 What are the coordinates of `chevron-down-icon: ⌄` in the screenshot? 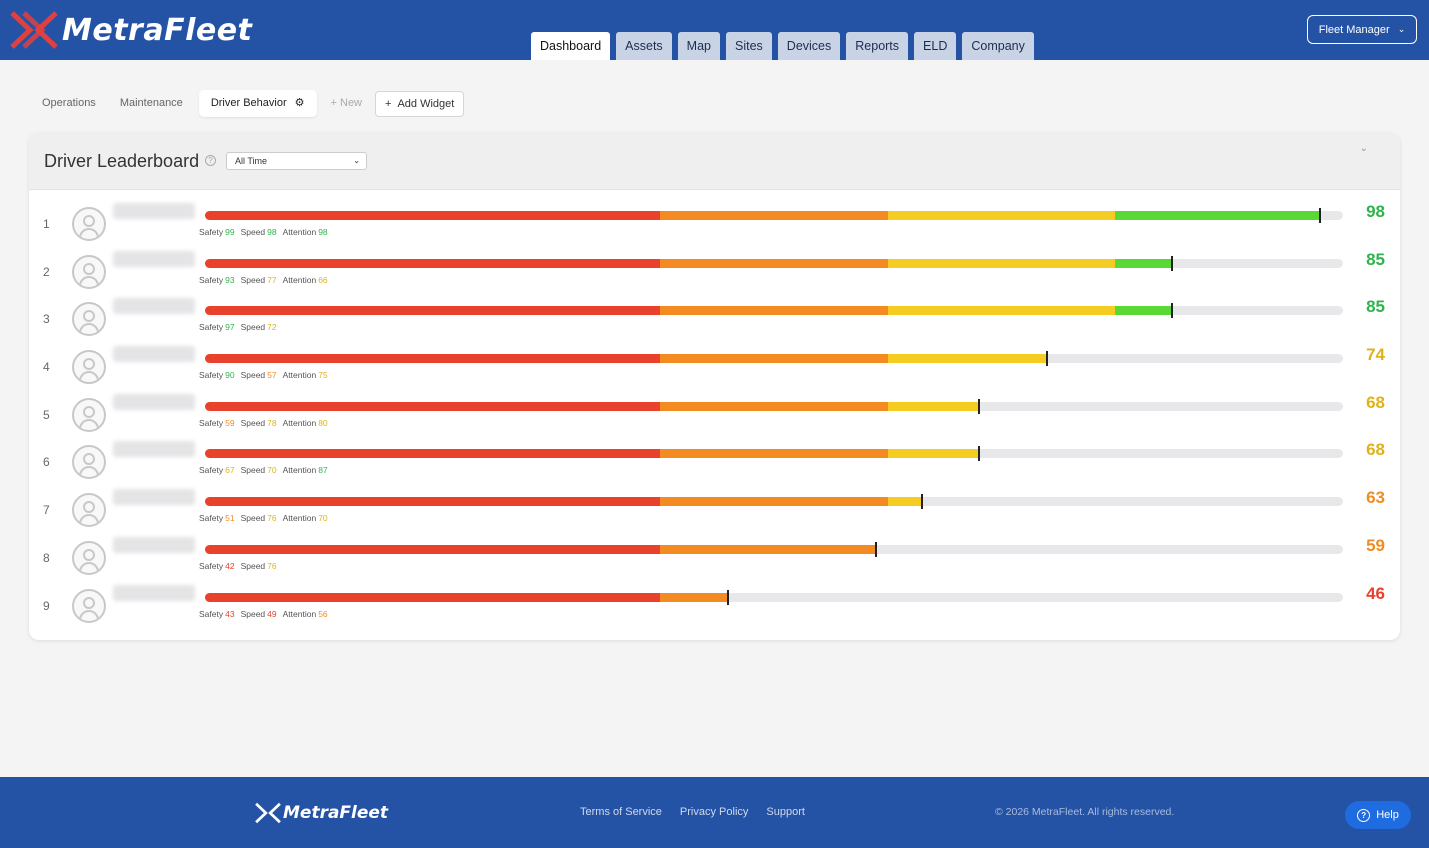 It's located at (1401, 29).